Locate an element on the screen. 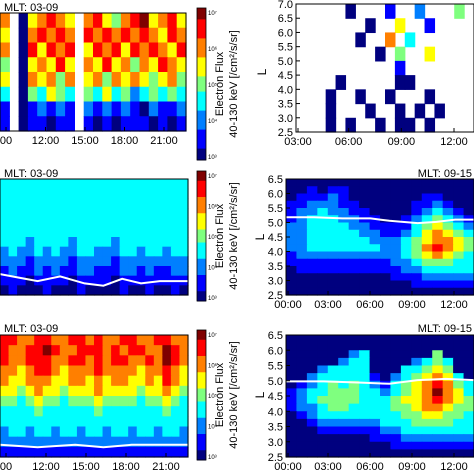 This screenshot has height=474, width=474. heatmap-left-bottom is located at coordinates (94, 396).